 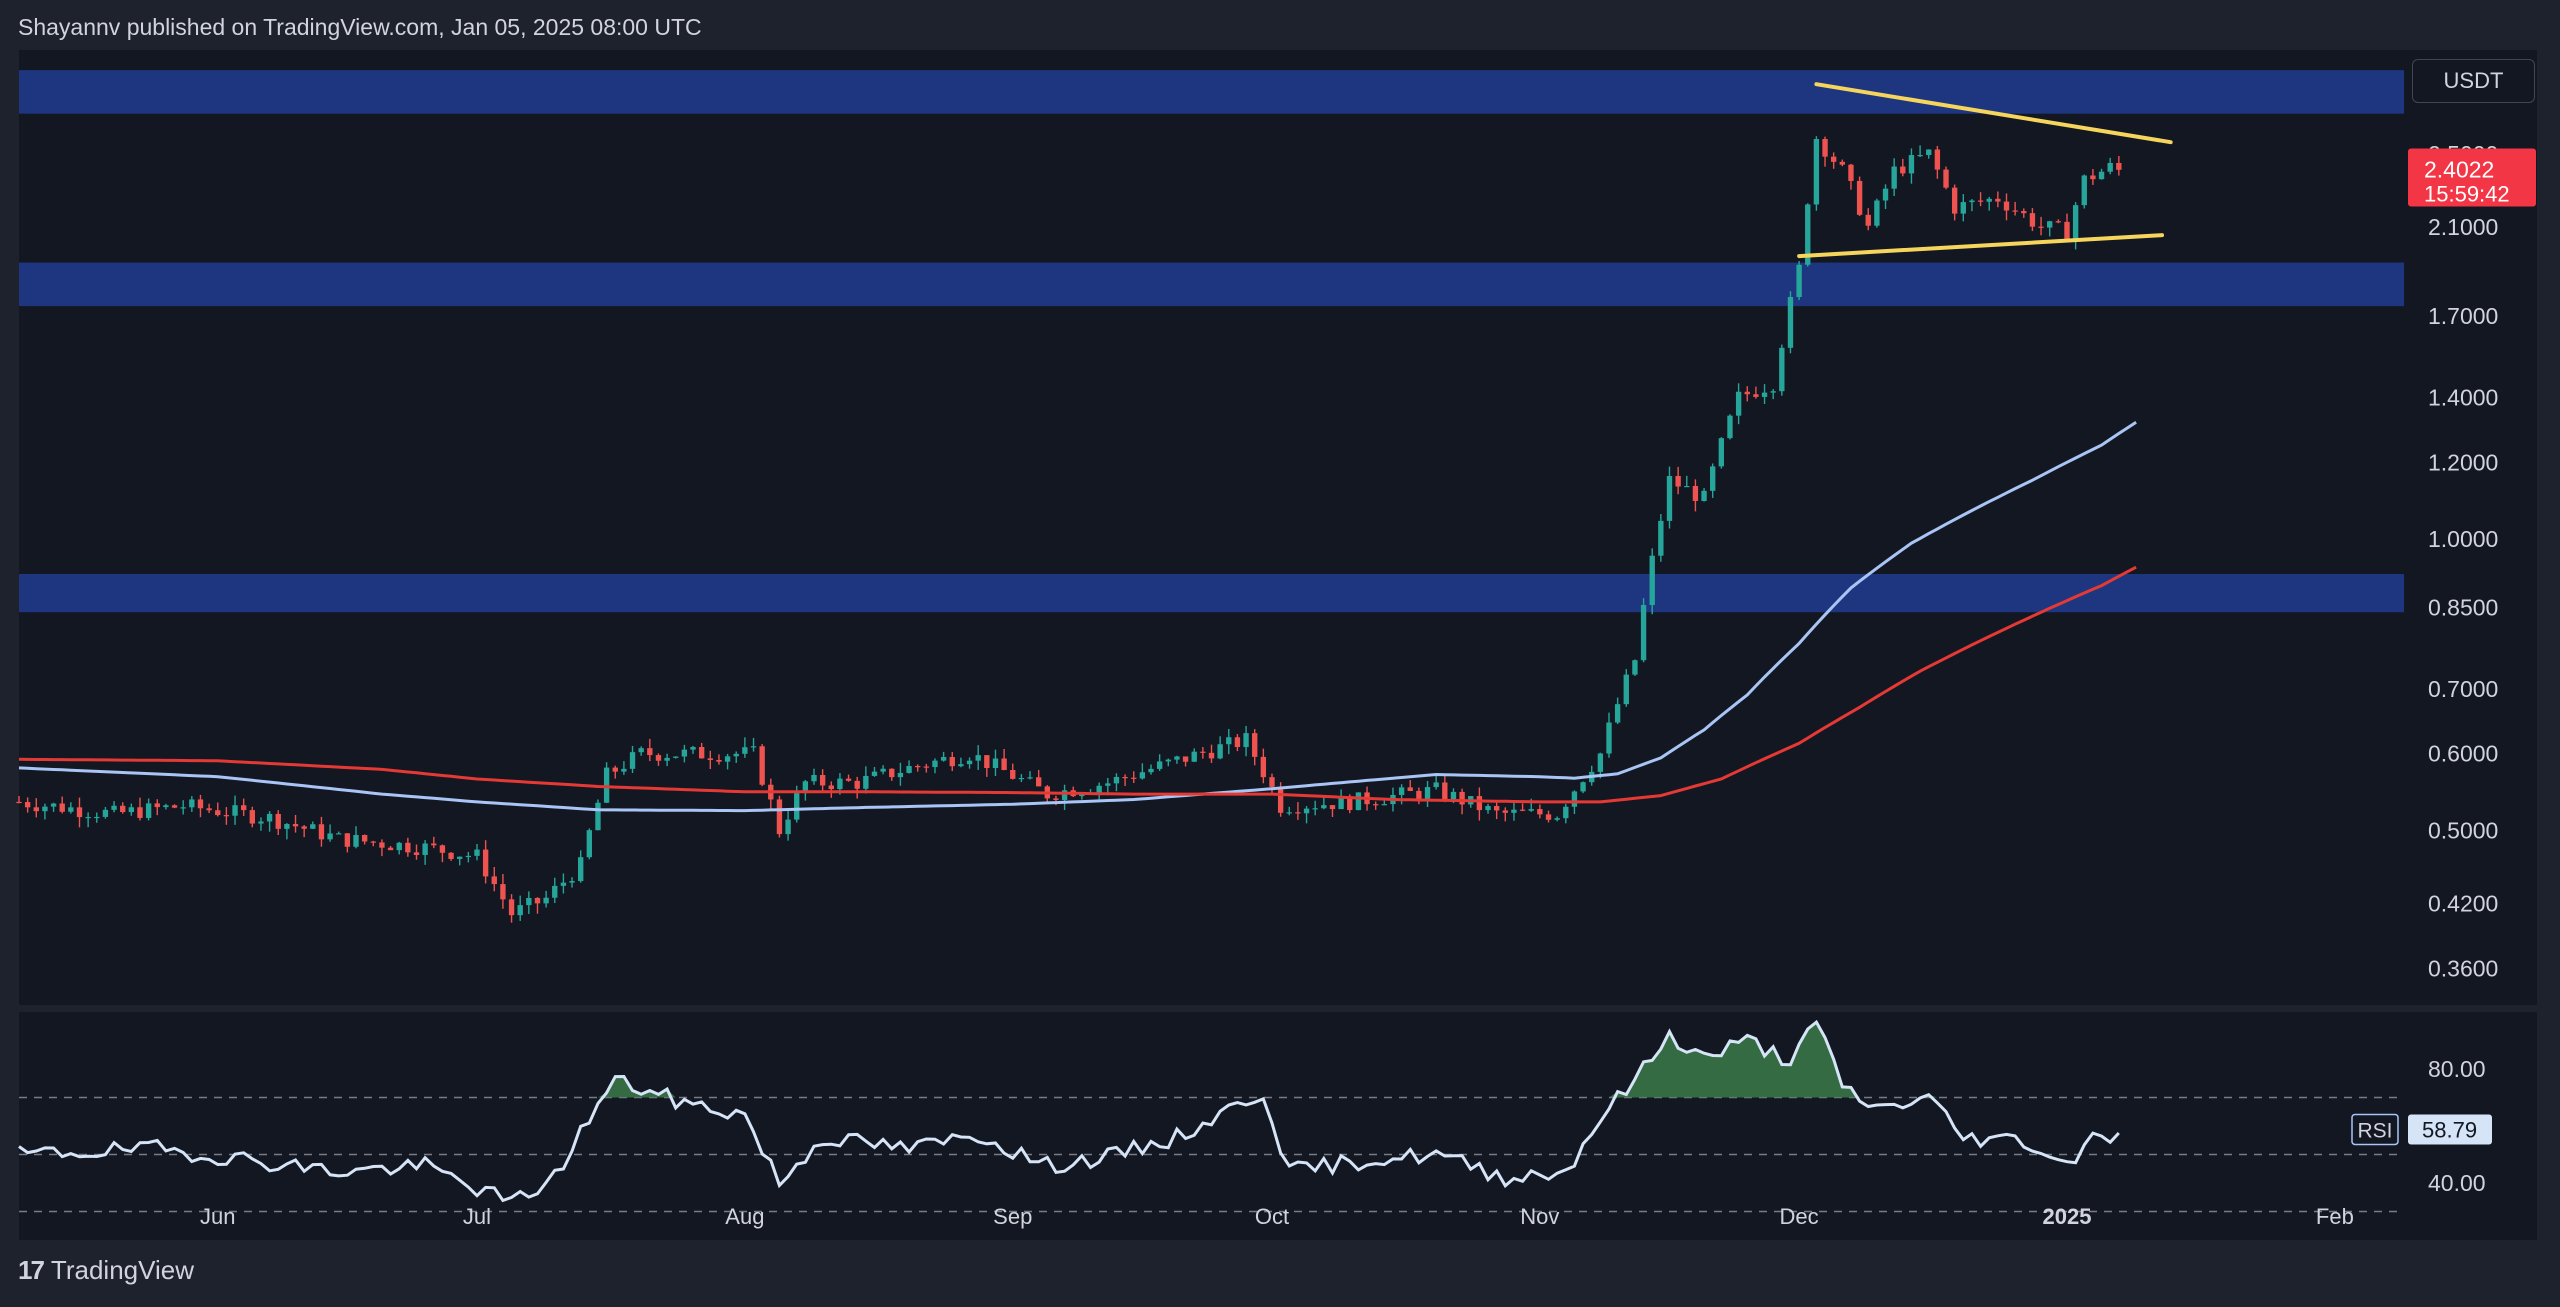 I want to click on time-tick-label: Sep, so click(x=1012, y=1216).